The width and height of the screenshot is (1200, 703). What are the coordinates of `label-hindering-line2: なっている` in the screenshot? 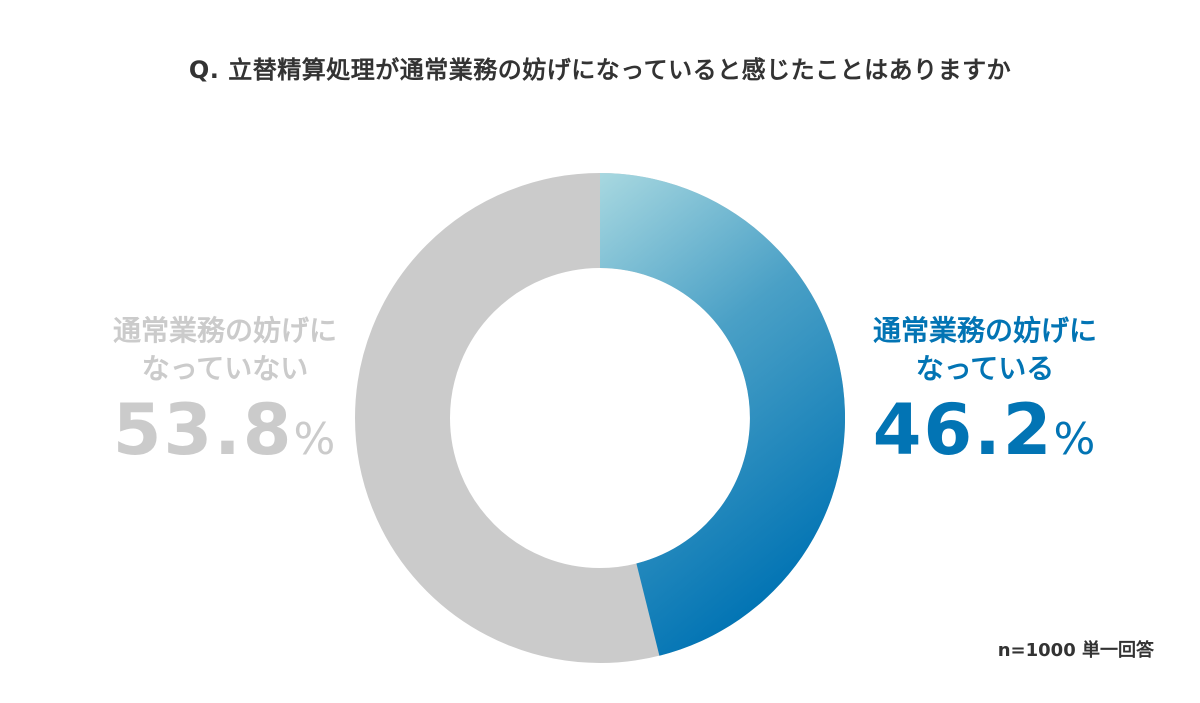 It's located at (985, 368).